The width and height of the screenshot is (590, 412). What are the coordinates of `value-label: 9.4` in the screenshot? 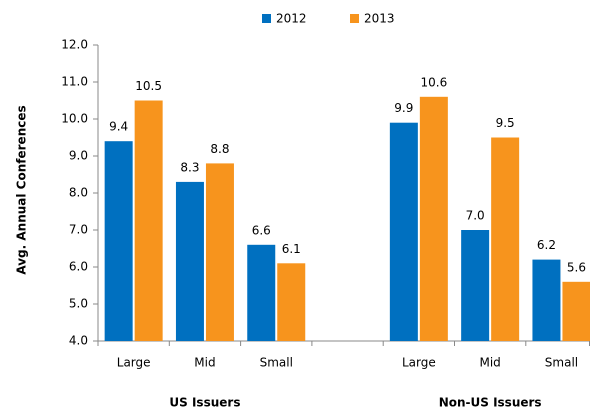 It's located at (118, 127).